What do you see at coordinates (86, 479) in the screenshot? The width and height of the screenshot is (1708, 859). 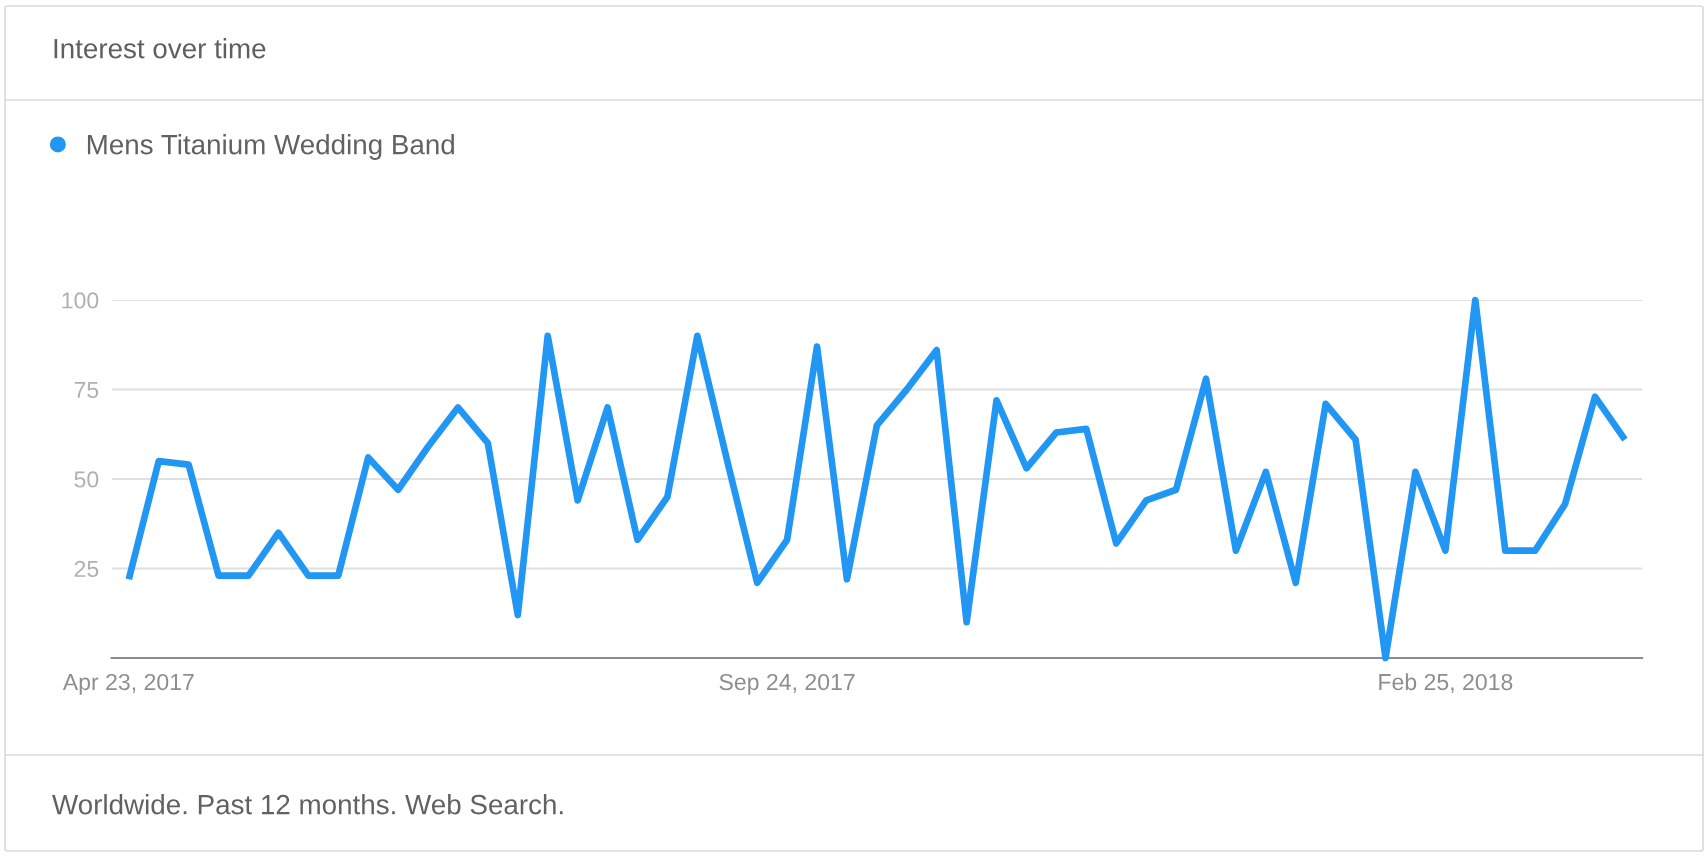 I see `y-tick-label: 50` at bounding box center [86, 479].